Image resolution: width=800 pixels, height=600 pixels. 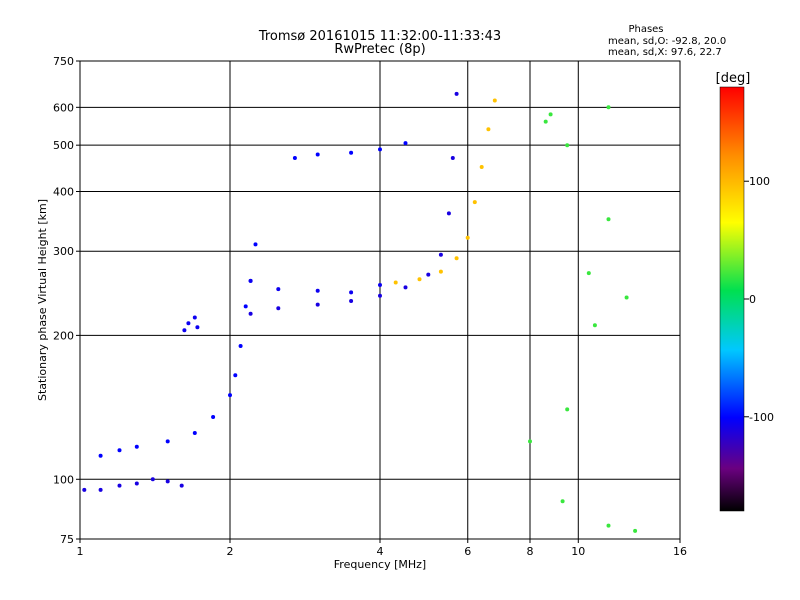 I want to click on x-tick-label-3: 6, so click(x=467, y=551).